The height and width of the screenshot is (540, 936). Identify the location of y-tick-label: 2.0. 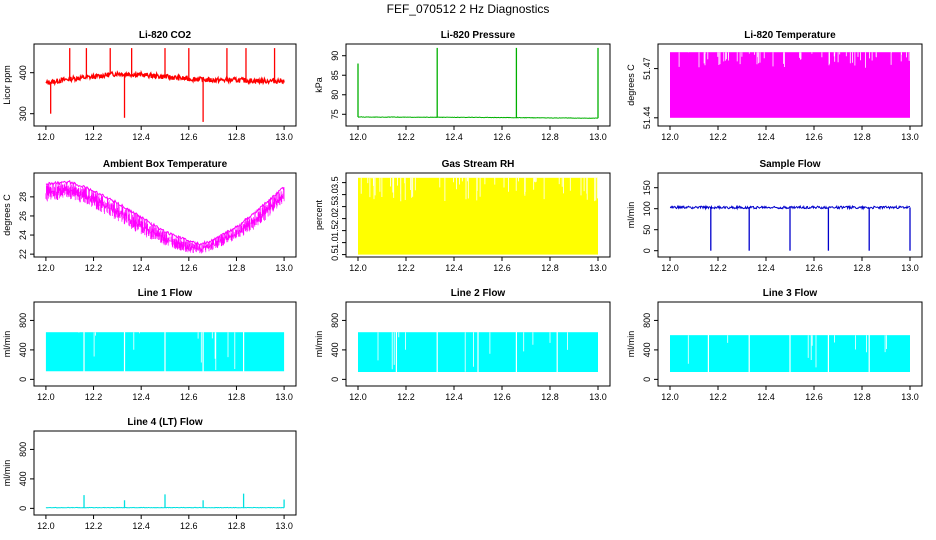
(335, 218).